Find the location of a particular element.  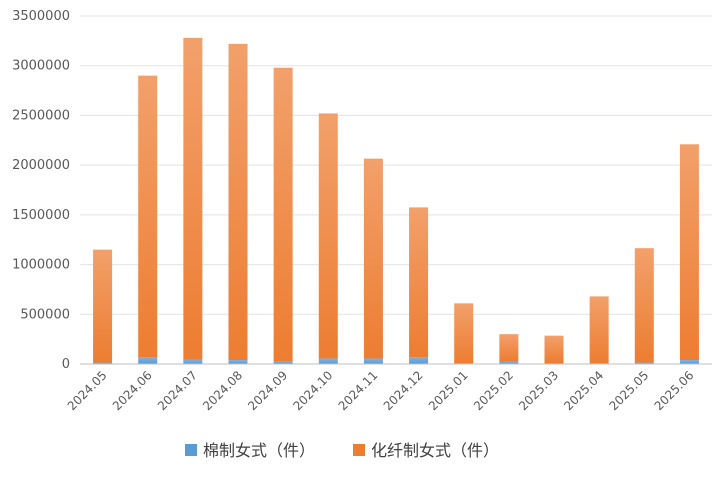

y-tick-label: 2500000 is located at coordinates (41, 115).